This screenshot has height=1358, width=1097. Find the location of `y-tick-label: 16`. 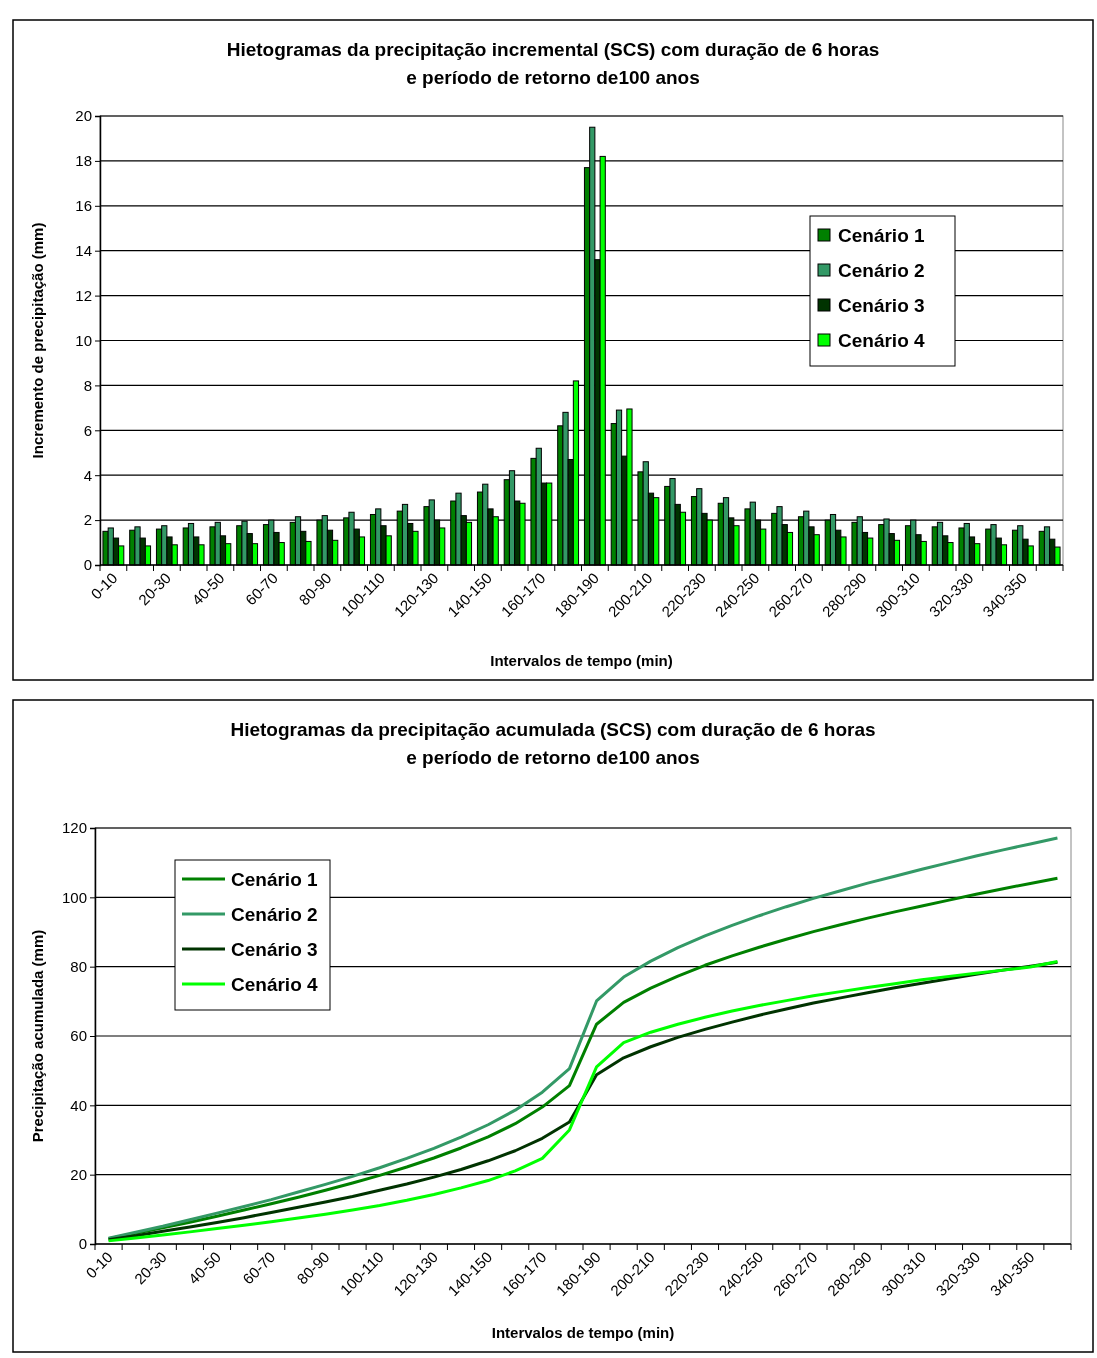

y-tick-label: 16 is located at coordinates (83, 206).